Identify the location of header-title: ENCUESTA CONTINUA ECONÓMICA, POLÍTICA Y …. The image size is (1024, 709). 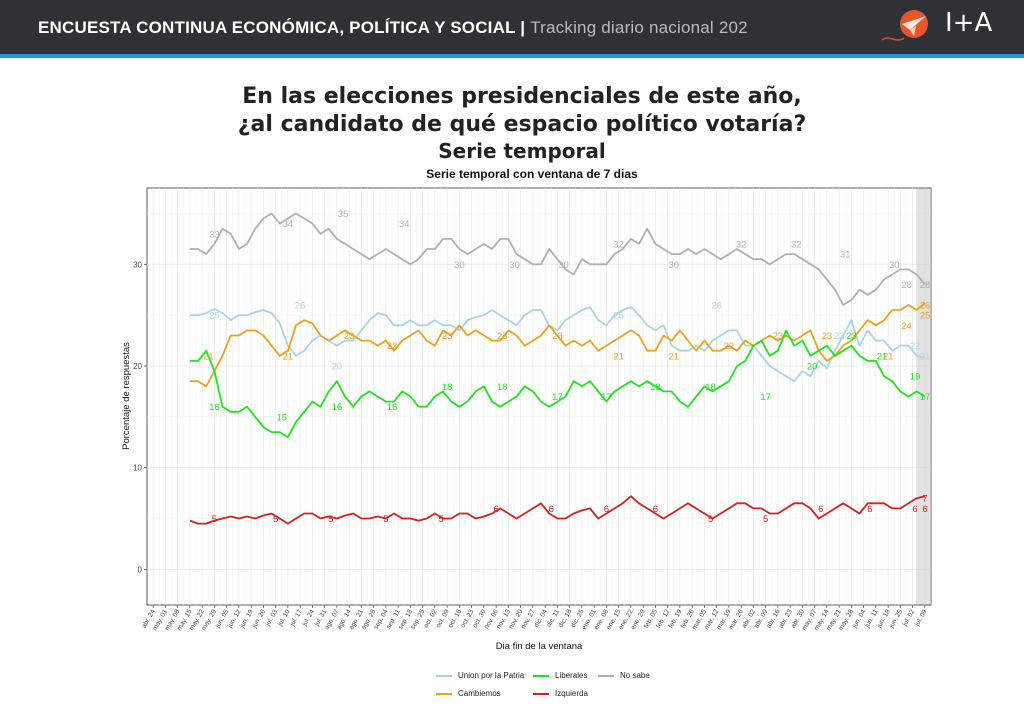
(393, 28).